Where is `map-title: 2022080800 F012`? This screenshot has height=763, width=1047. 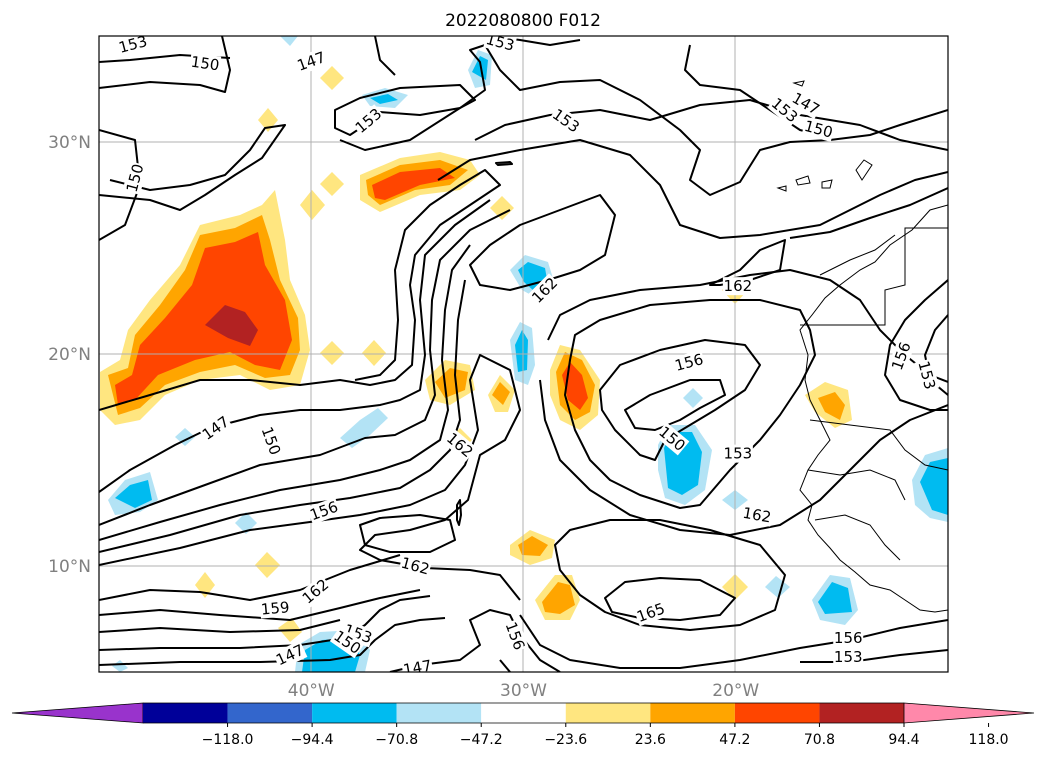 map-title: 2022080800 F012 is located at coordinates (523, 21).